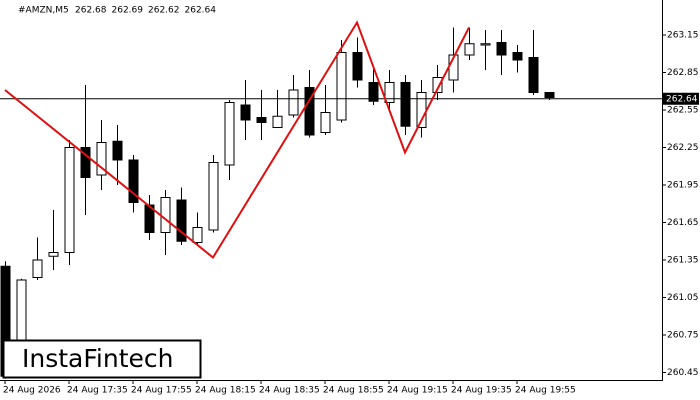 The height and width of the screenshot is (400, 700). I want to click on x-tick-label: 24 Aug 18:55, so click(353, 391).